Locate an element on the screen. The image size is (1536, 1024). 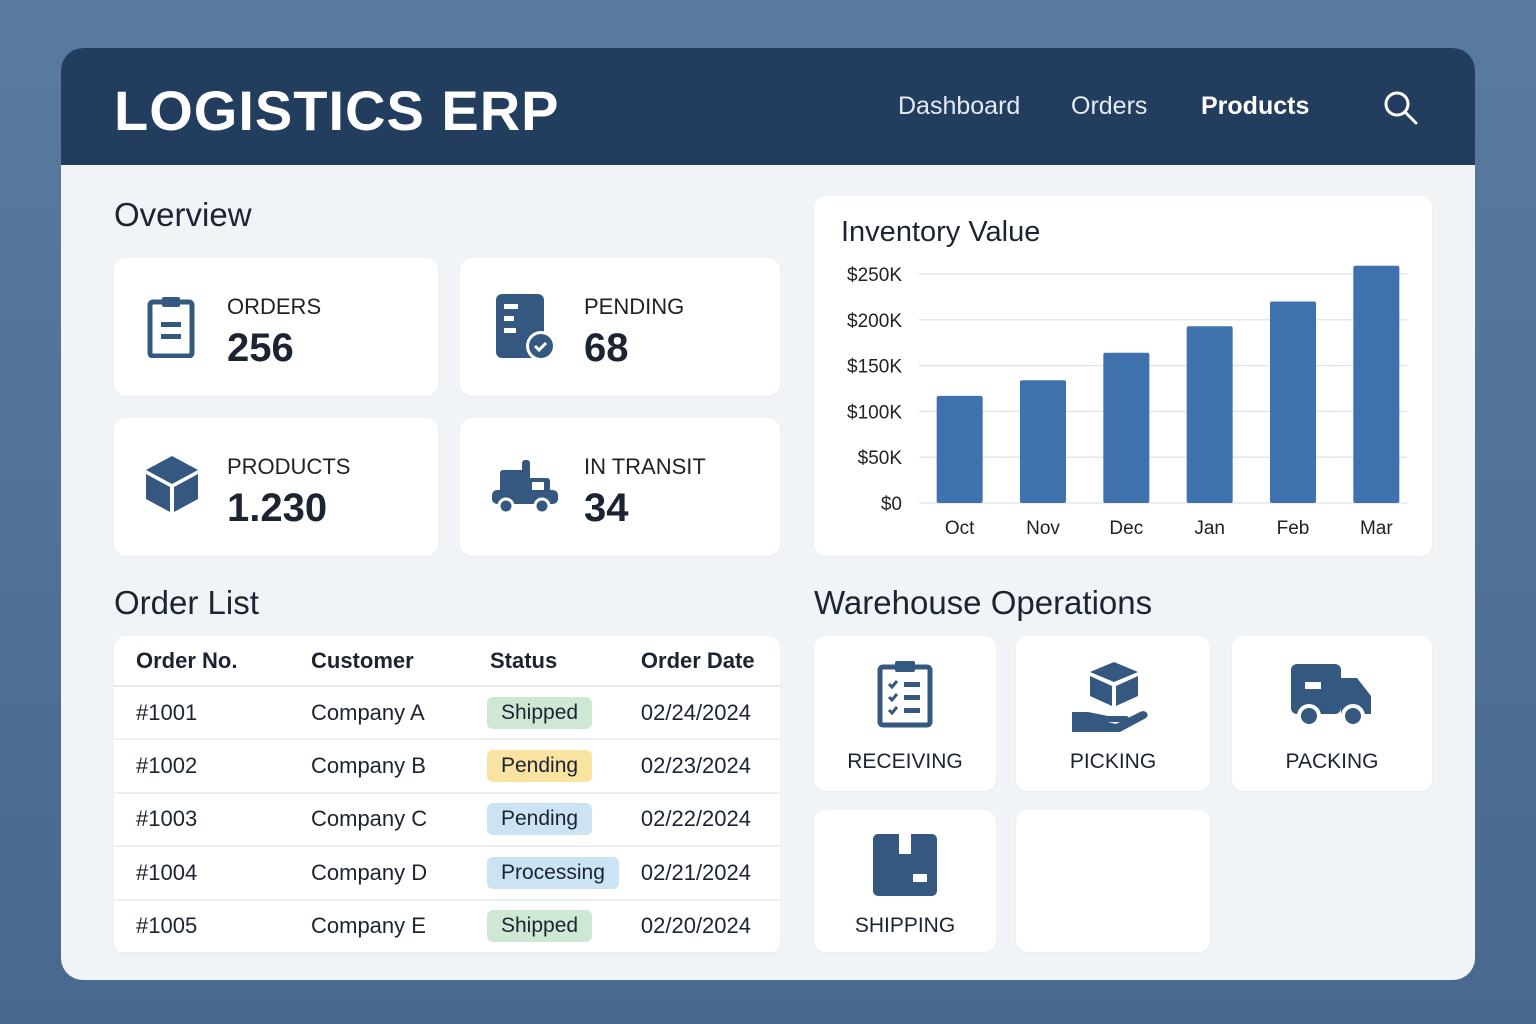
stat-label: ORDERS is located at coordinates (274, 306).